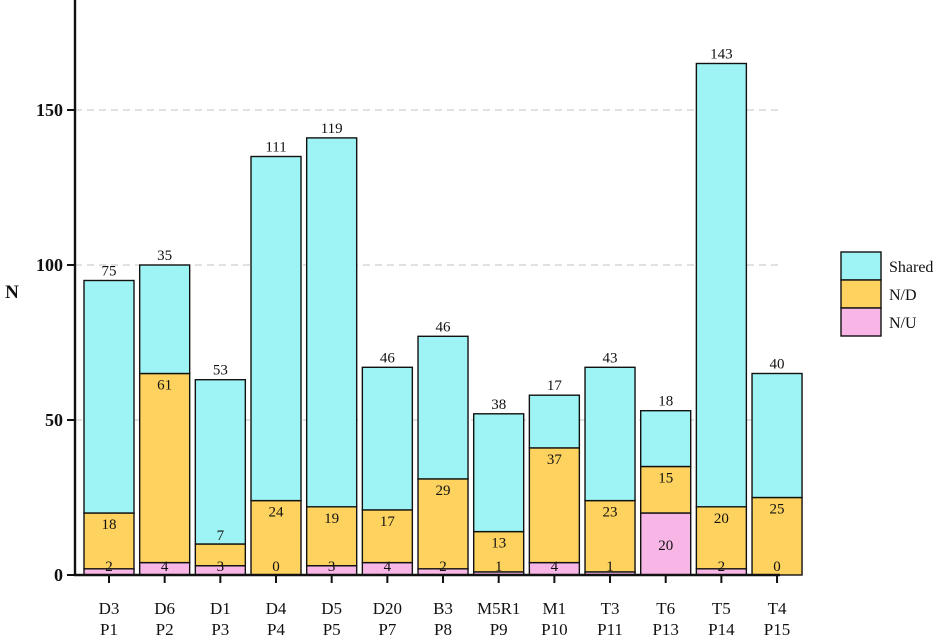 This screenshot has width=947, height=643. I want to click on data-label: 119, so click(332, 129).